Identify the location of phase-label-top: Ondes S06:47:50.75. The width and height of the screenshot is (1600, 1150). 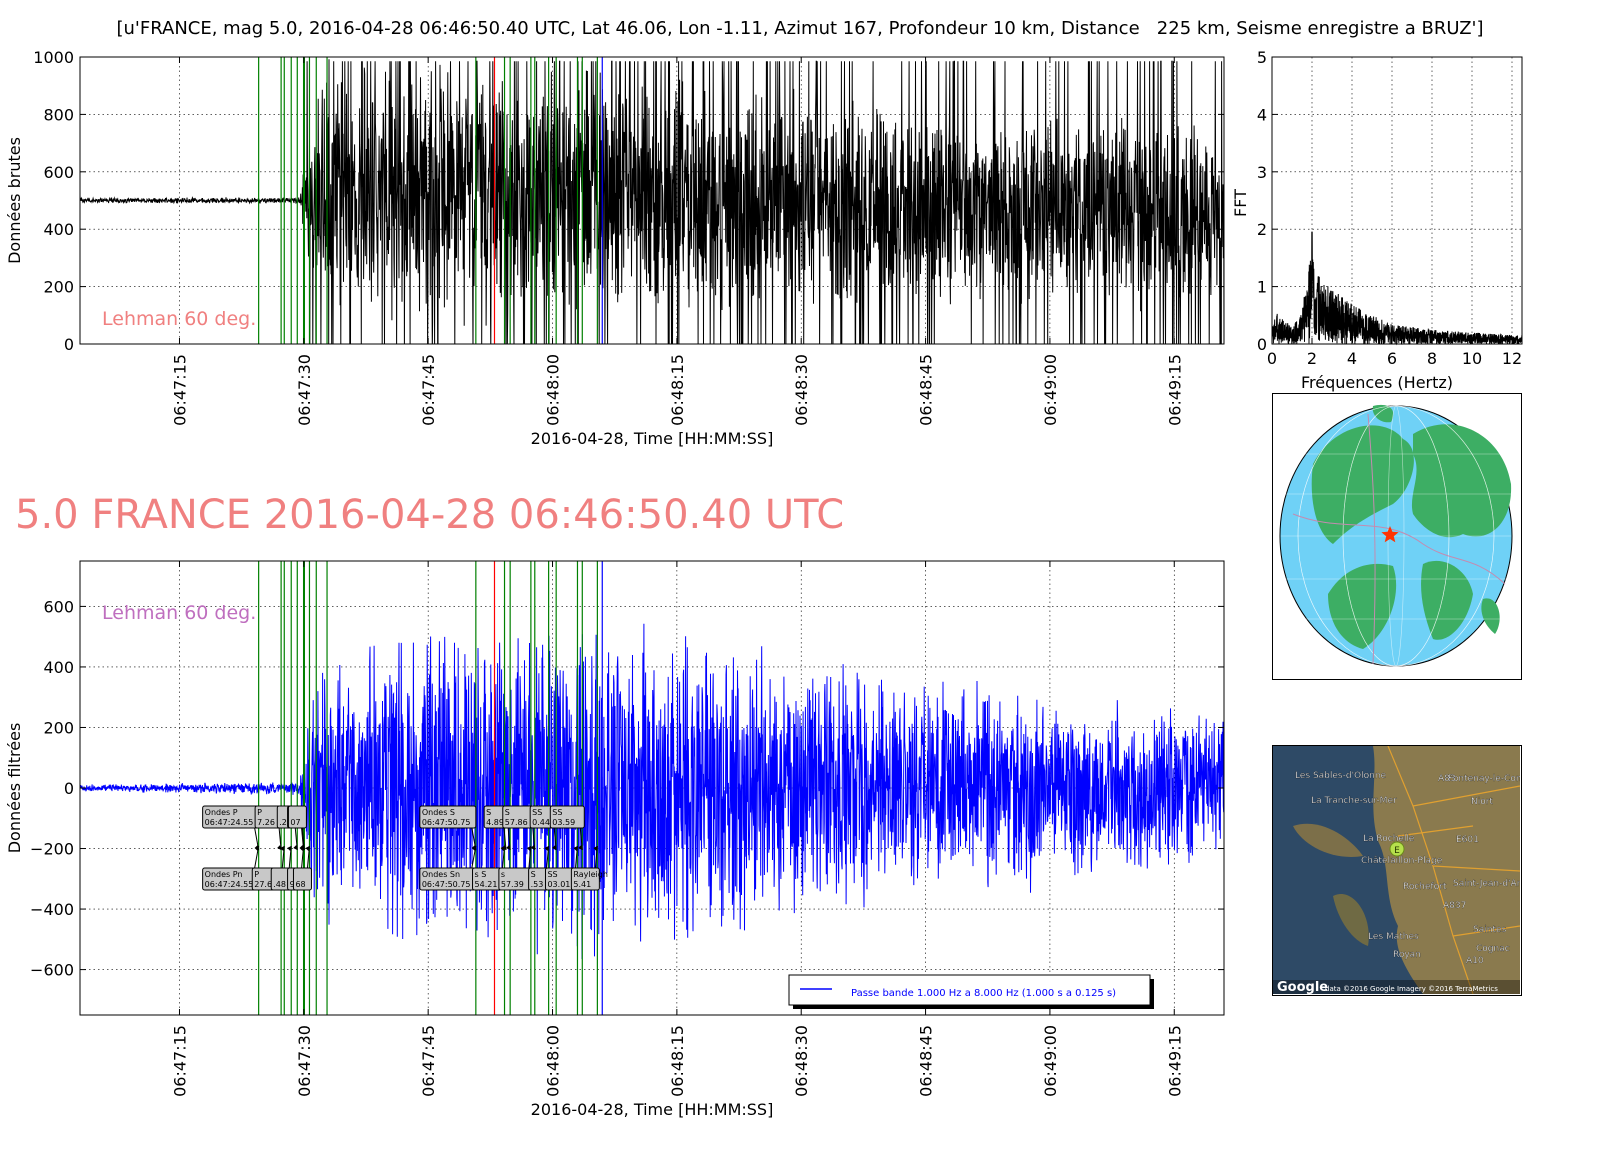
(448, 828).